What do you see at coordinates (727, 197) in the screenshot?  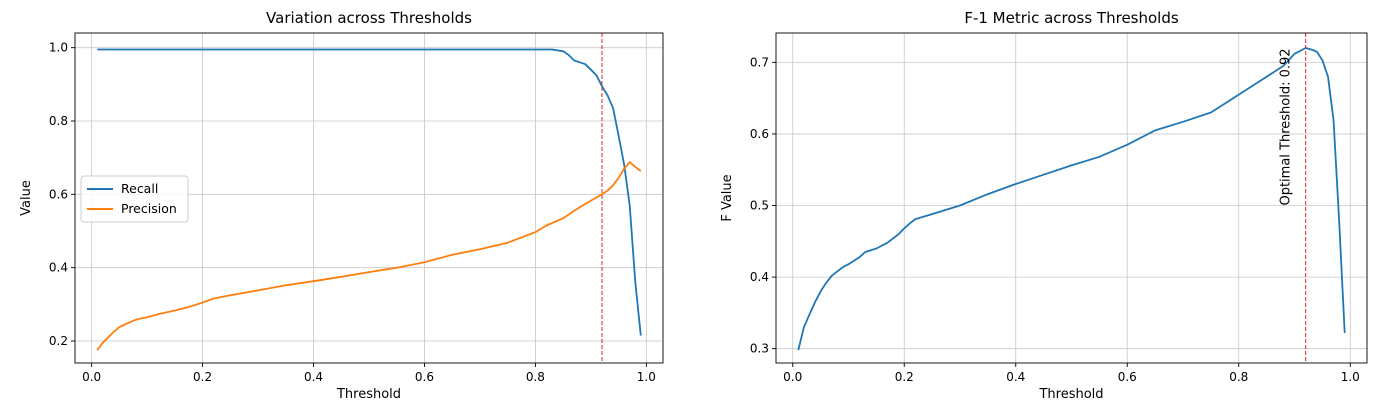 I see `y-axis-label: F Value` at bounding box center [727, 197].